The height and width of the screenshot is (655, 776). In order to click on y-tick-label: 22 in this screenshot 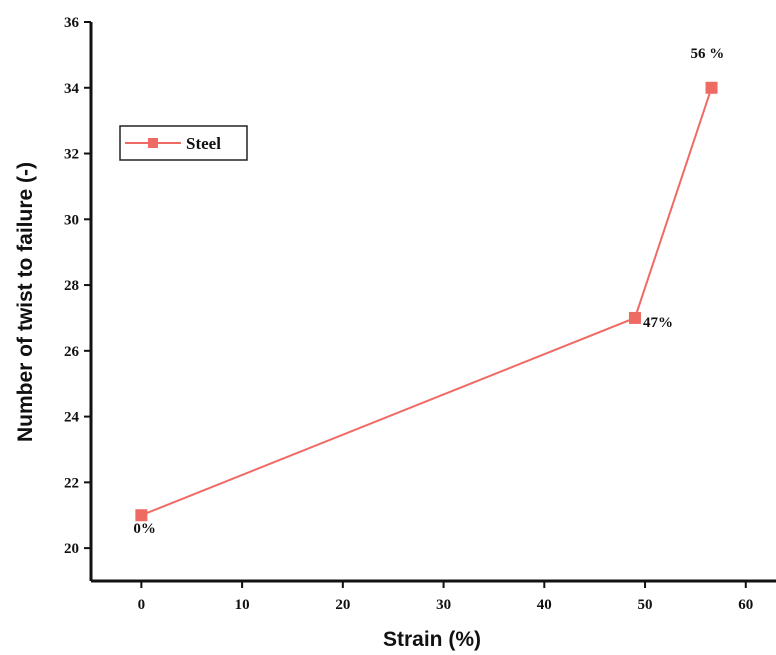, I will do `click(71, 483)`.